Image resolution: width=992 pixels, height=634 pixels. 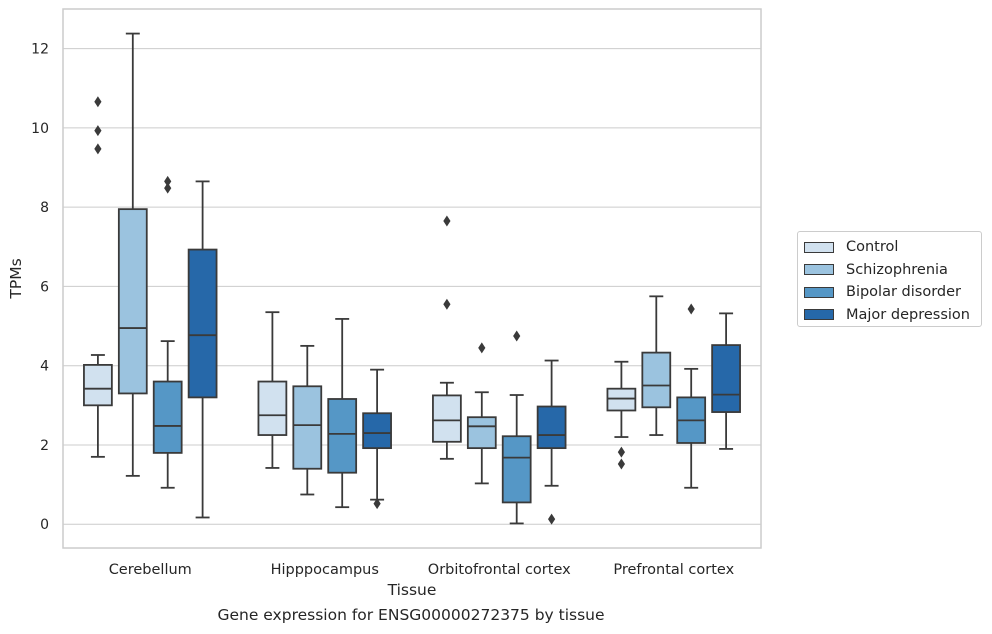 I want to click on x-tick-label: Hipppocampus, so click(x=325, y=570).